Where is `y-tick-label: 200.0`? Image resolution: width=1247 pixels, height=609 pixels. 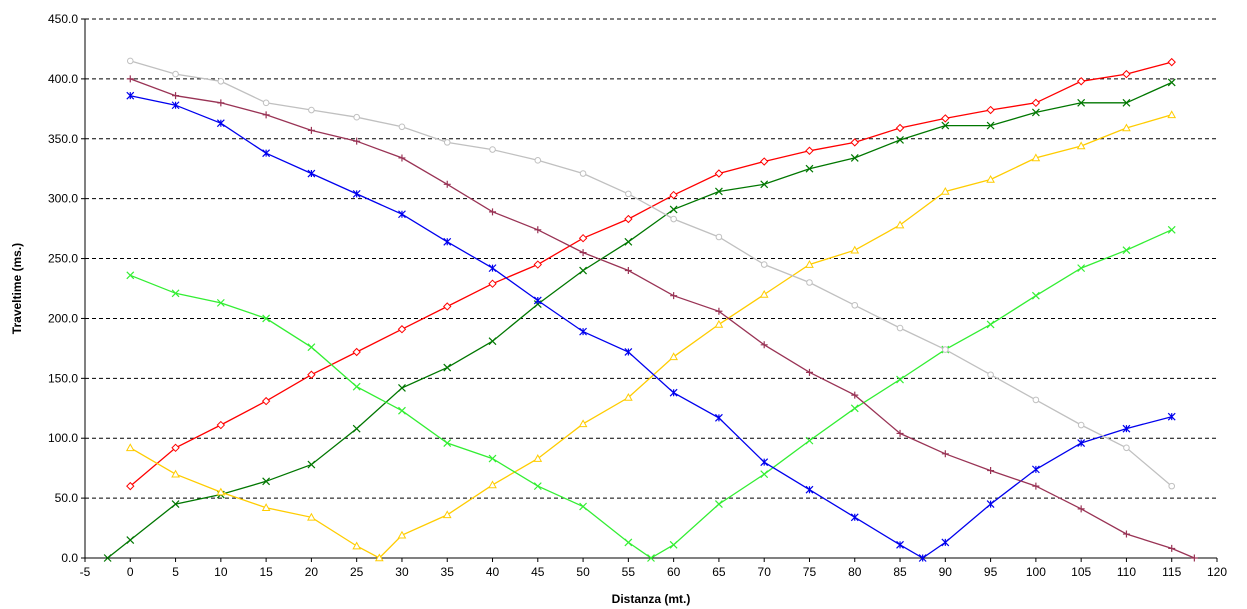
y-tick-label: 200.0 is located at coordinates (63, 318).